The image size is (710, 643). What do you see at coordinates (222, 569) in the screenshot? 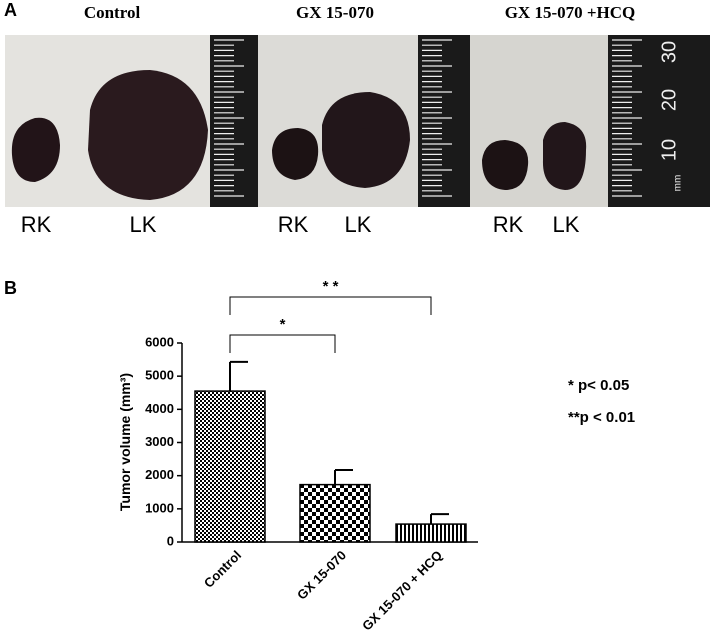
I see `x-tick-label: Control` at bounding box center [222, 569].